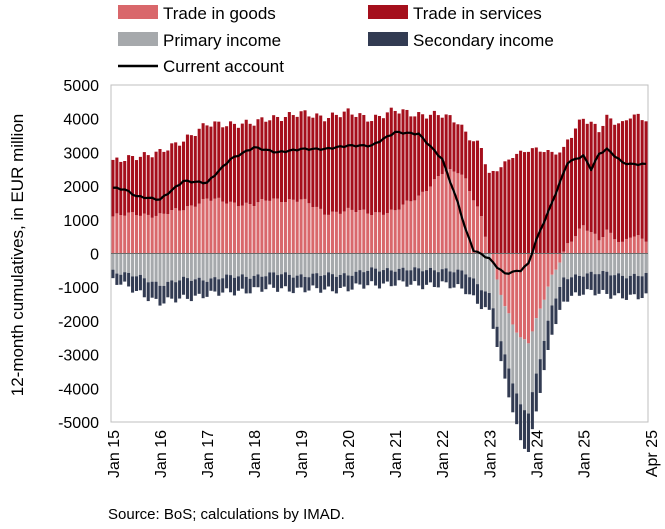  I want to click on y-tick-label: 1000, so click(81, 221).